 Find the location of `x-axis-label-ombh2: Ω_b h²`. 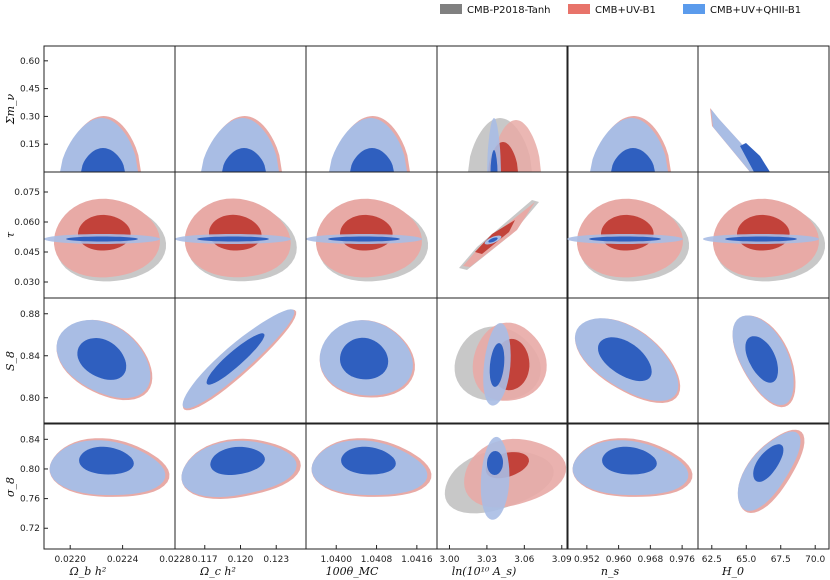

x-axis-label-ombh2: Ω_b h² is located at coordinates (88, 571).